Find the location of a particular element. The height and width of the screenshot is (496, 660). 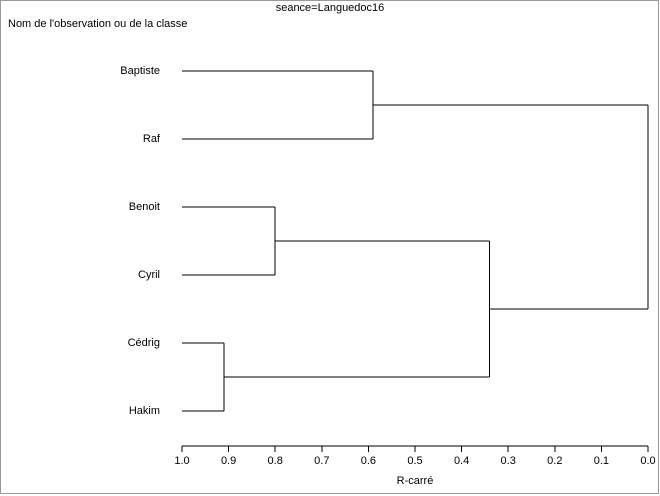

x-tick-label: 1.0 is located at coordinates (181, 461).